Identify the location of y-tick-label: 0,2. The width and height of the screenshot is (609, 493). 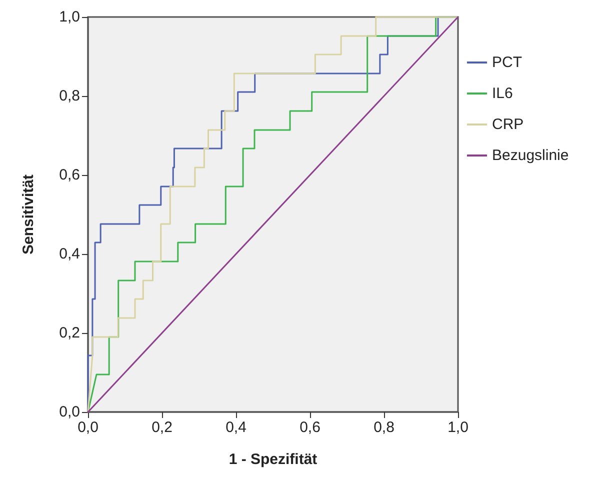
(69, 333).